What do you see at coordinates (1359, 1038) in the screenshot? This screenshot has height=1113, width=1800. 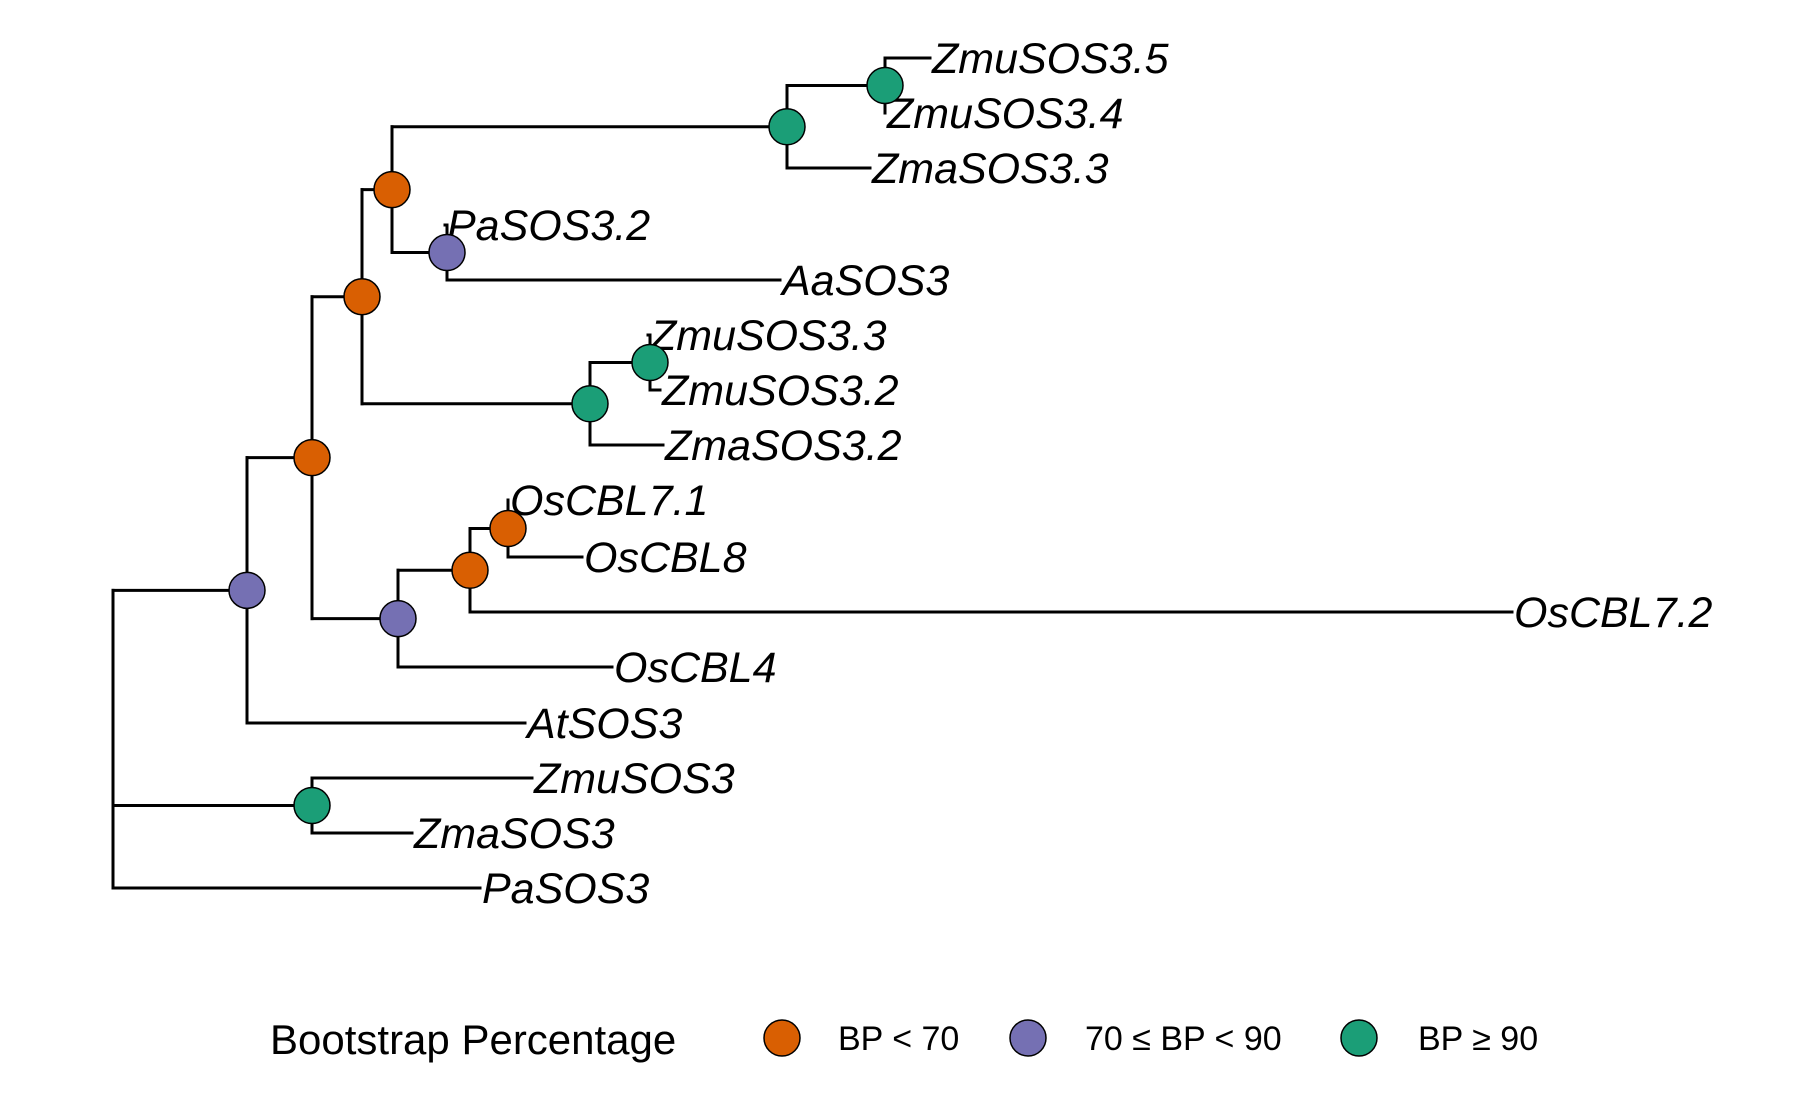 I see `legend-swatch-high` at bounding box center [1359, 1038].